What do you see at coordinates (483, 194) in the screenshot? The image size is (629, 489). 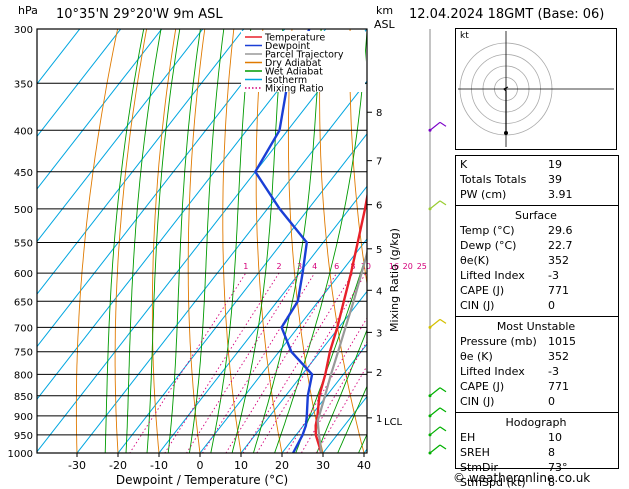 I see `index-label-2: PW (cm)` at bounding box center [483, 194].